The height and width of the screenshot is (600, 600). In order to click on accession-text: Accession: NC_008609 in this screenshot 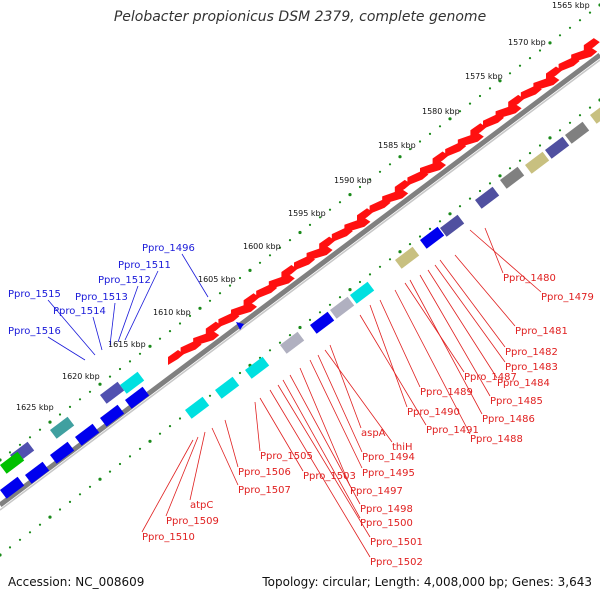, I will do `click(76, 582)`.